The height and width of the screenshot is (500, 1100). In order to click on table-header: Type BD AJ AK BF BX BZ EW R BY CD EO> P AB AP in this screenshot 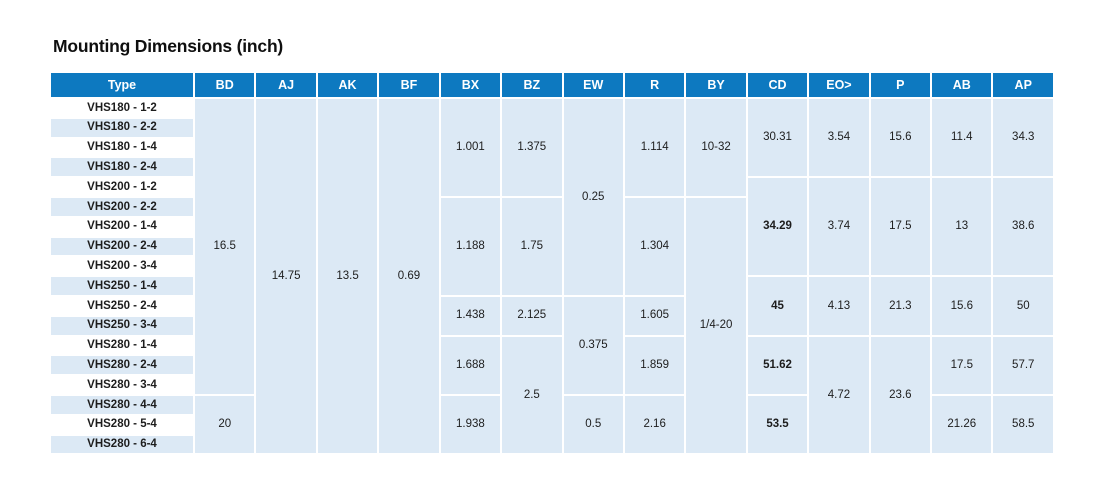, I will do `click(552, 85)`.